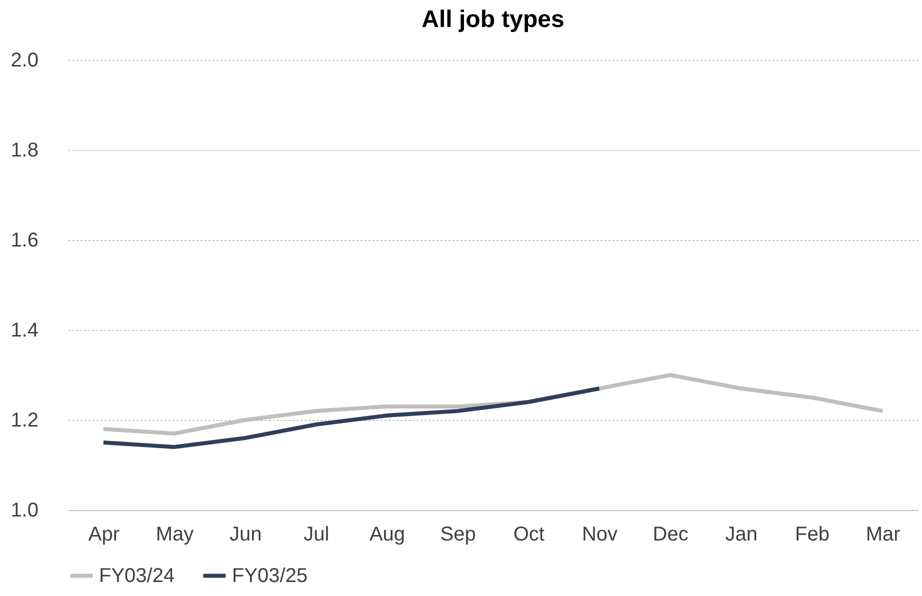  Describe the element at coordinates (270, 575) in the screenshot. I see `legend-label: FY03/25` at that location.